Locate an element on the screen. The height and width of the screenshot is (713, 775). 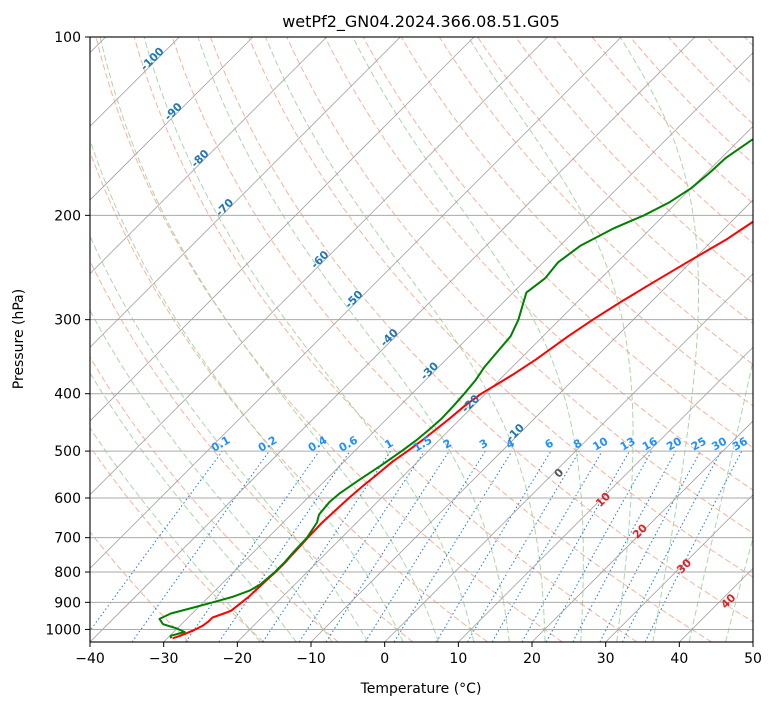
x-tick-label: 40 is located at coordinates (679, 659).